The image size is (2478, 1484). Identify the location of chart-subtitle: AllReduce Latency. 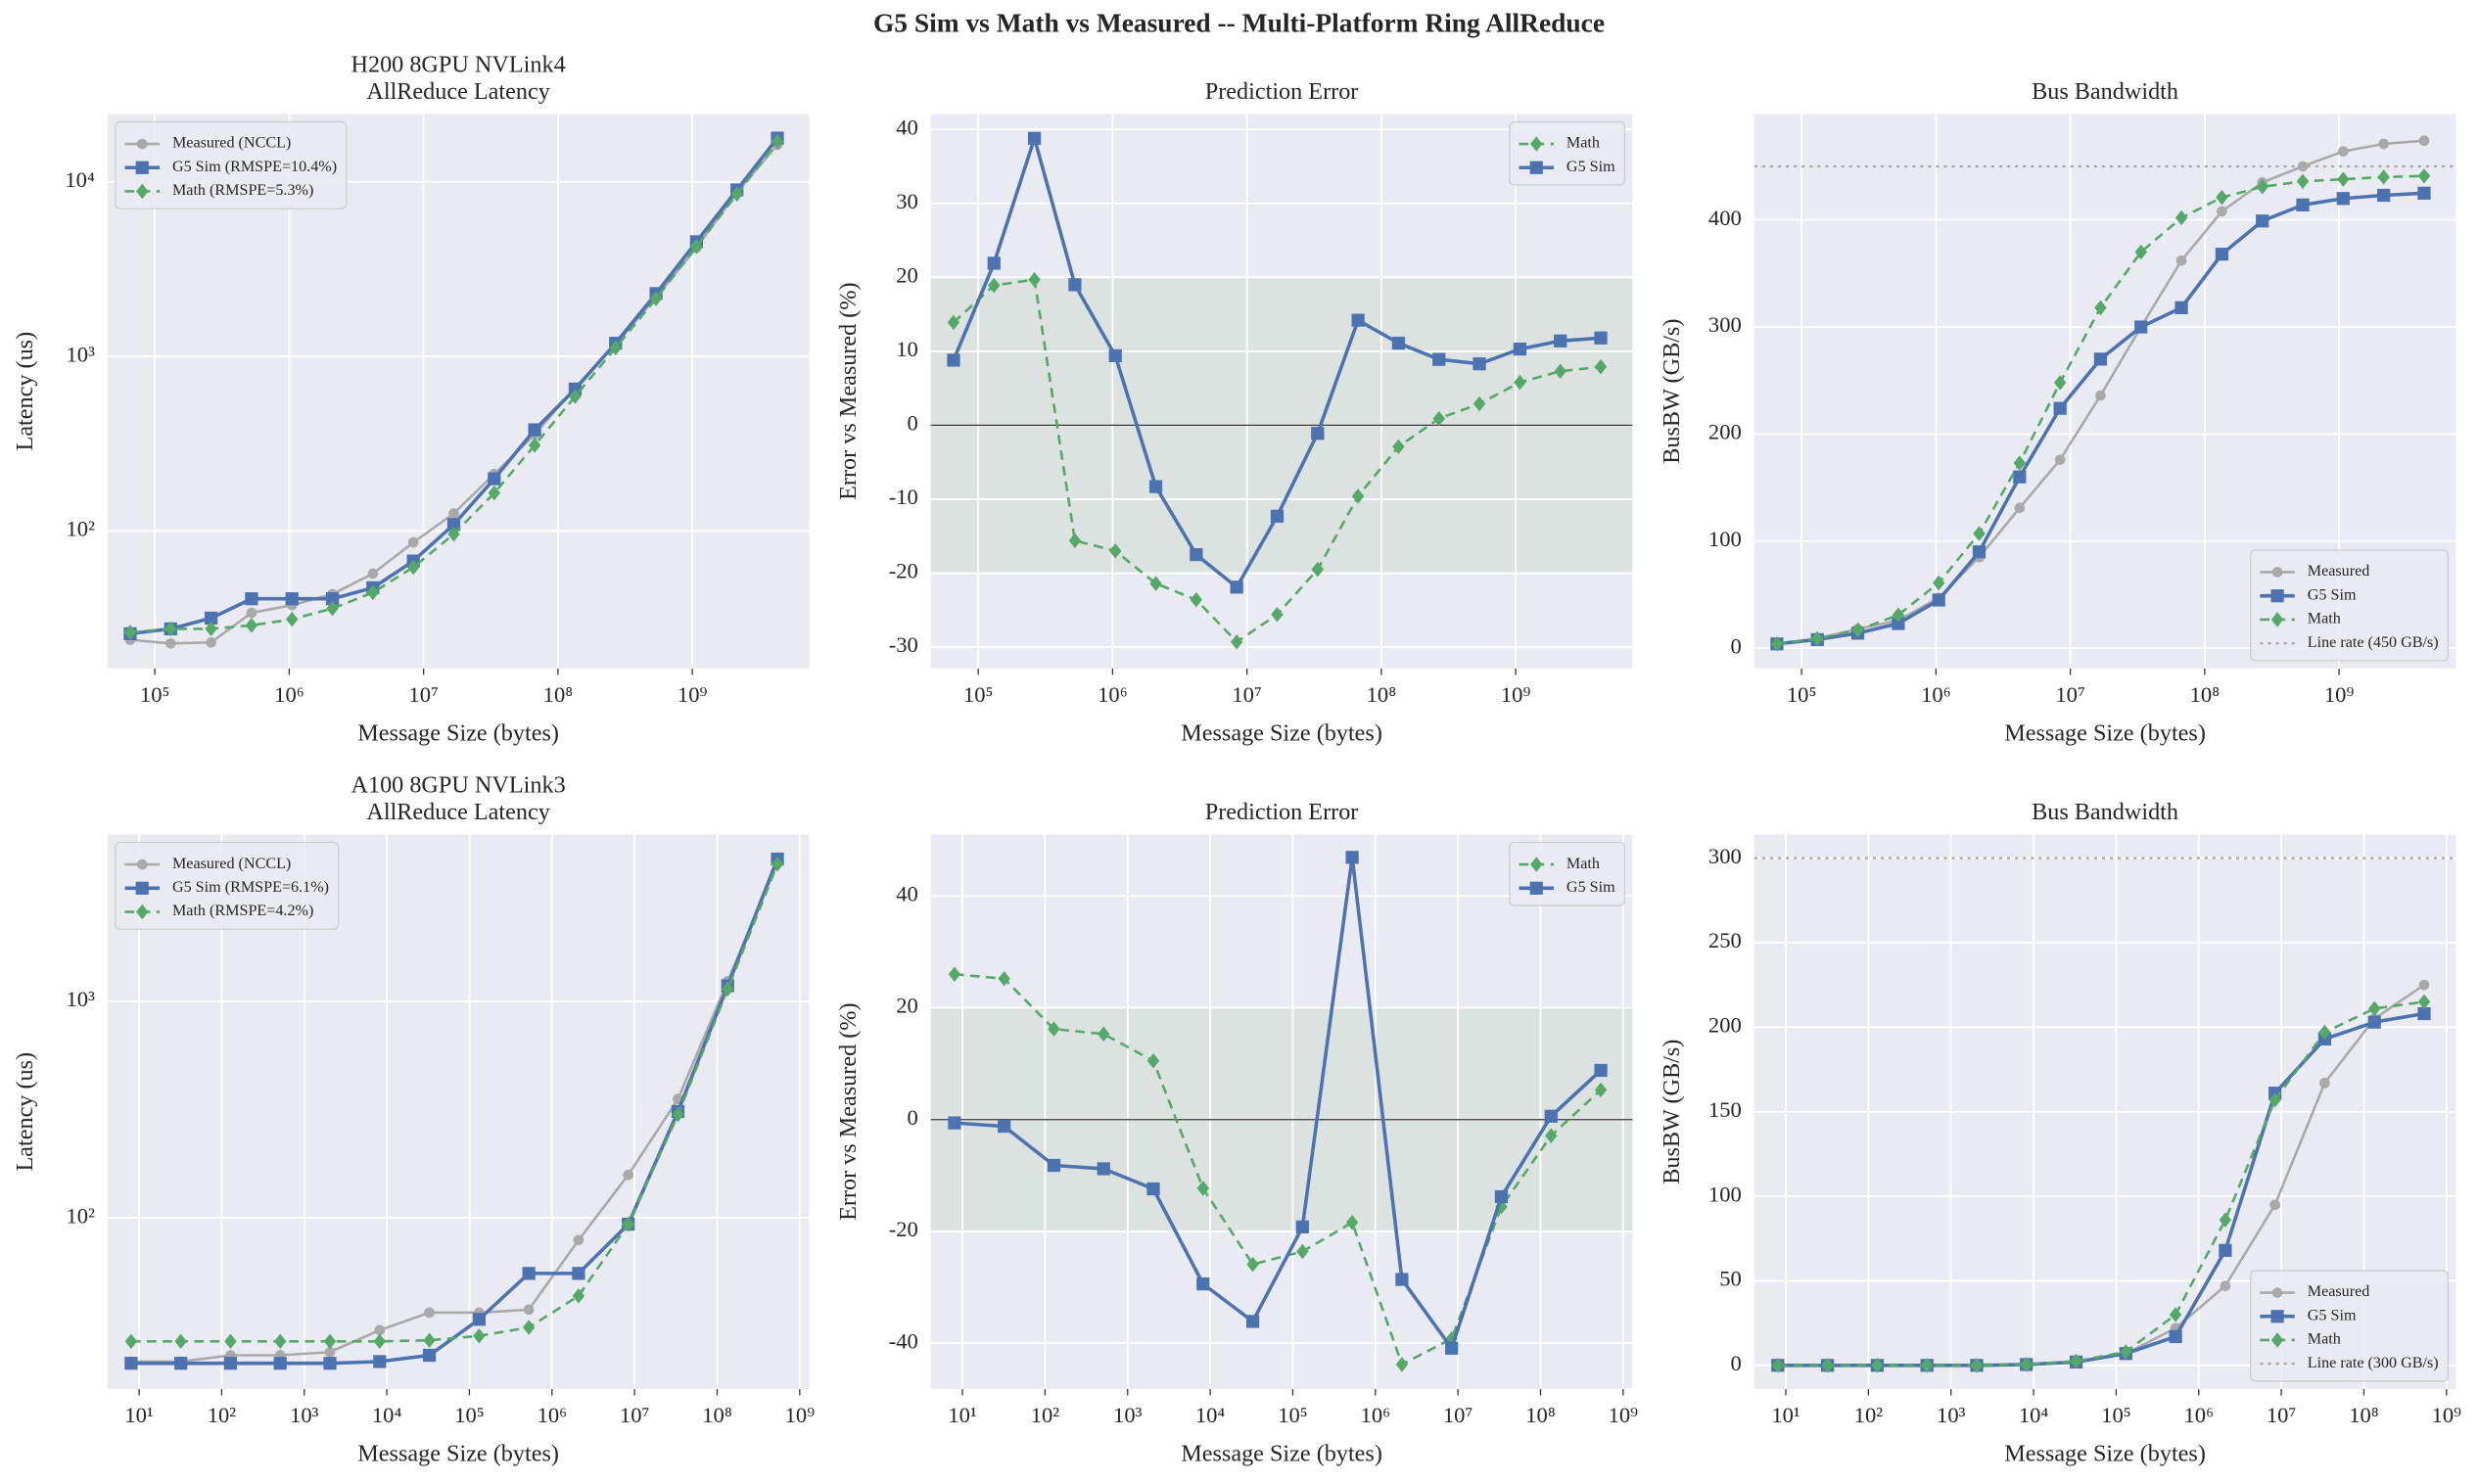
(458, 812).